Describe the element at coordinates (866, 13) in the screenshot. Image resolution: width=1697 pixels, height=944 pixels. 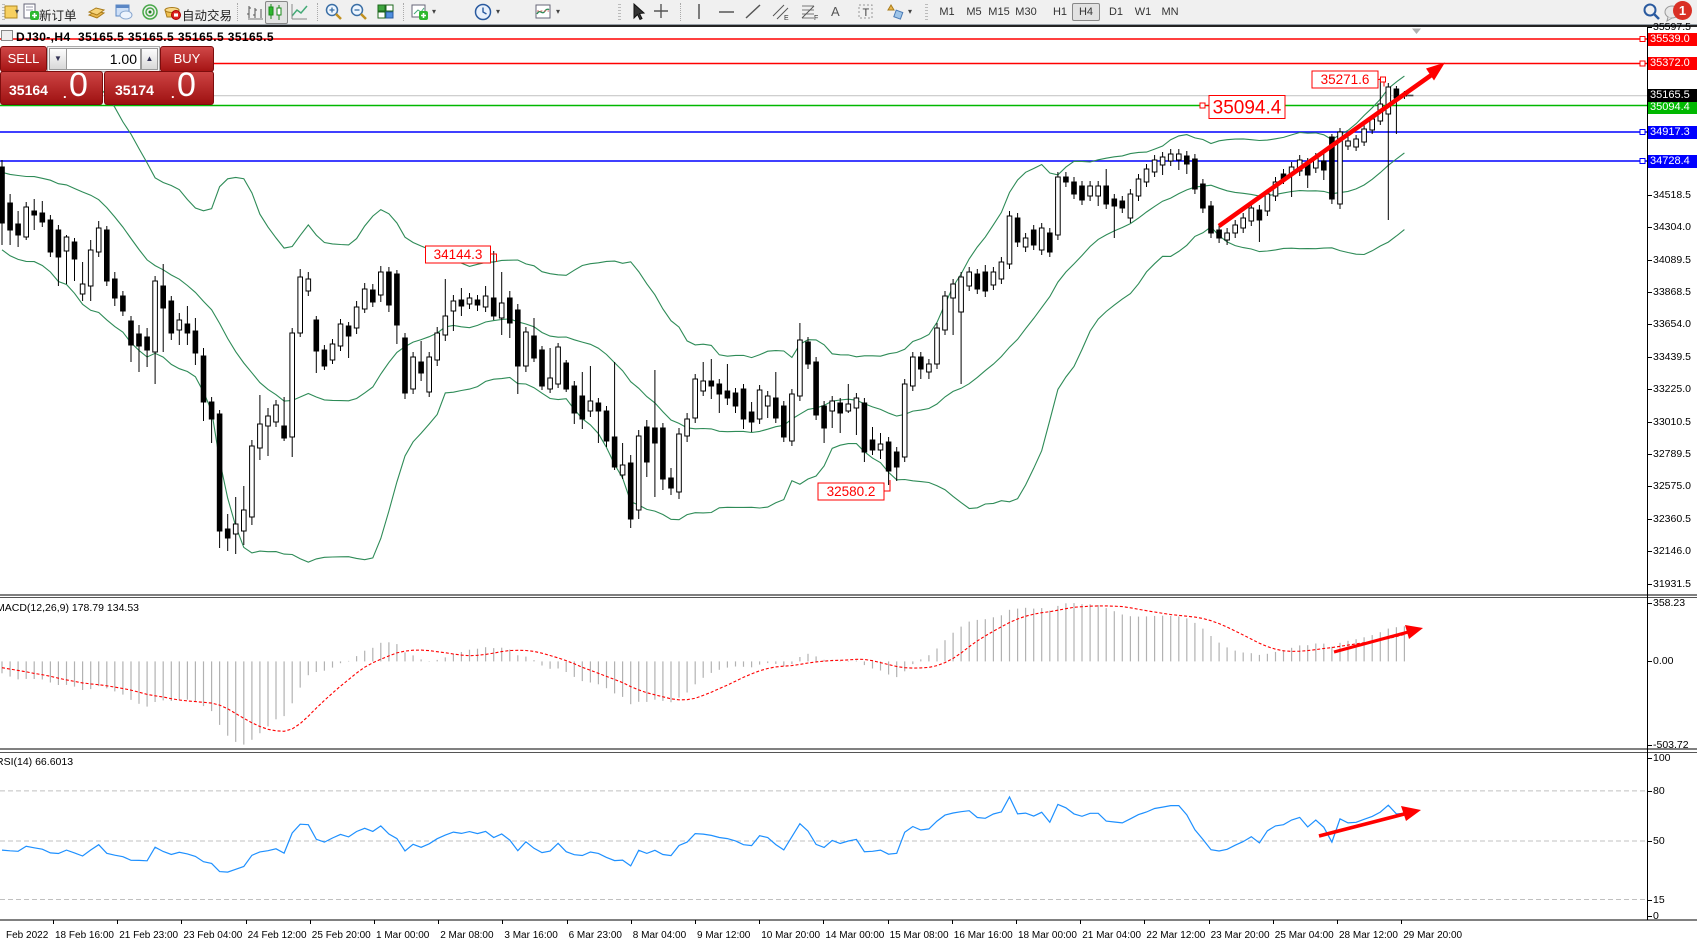
I see `svg-text: T` at that location.